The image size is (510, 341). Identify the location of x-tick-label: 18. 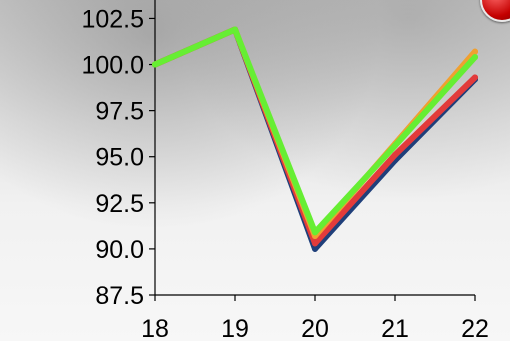
(155, 328).